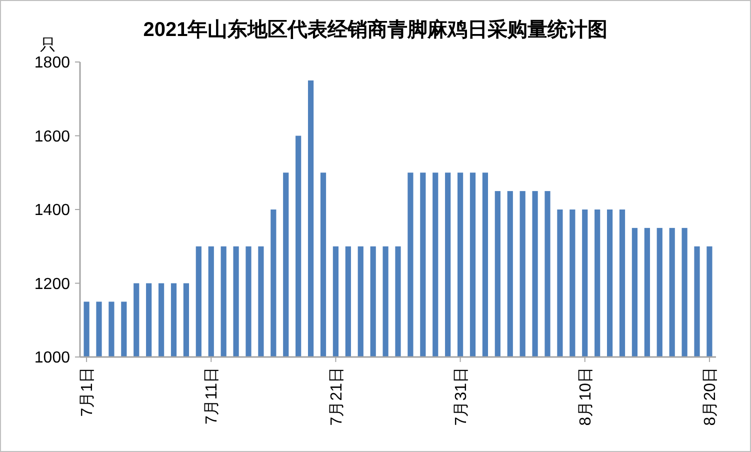  I want to click on y-tick-label: 1600, so click(52, 137).